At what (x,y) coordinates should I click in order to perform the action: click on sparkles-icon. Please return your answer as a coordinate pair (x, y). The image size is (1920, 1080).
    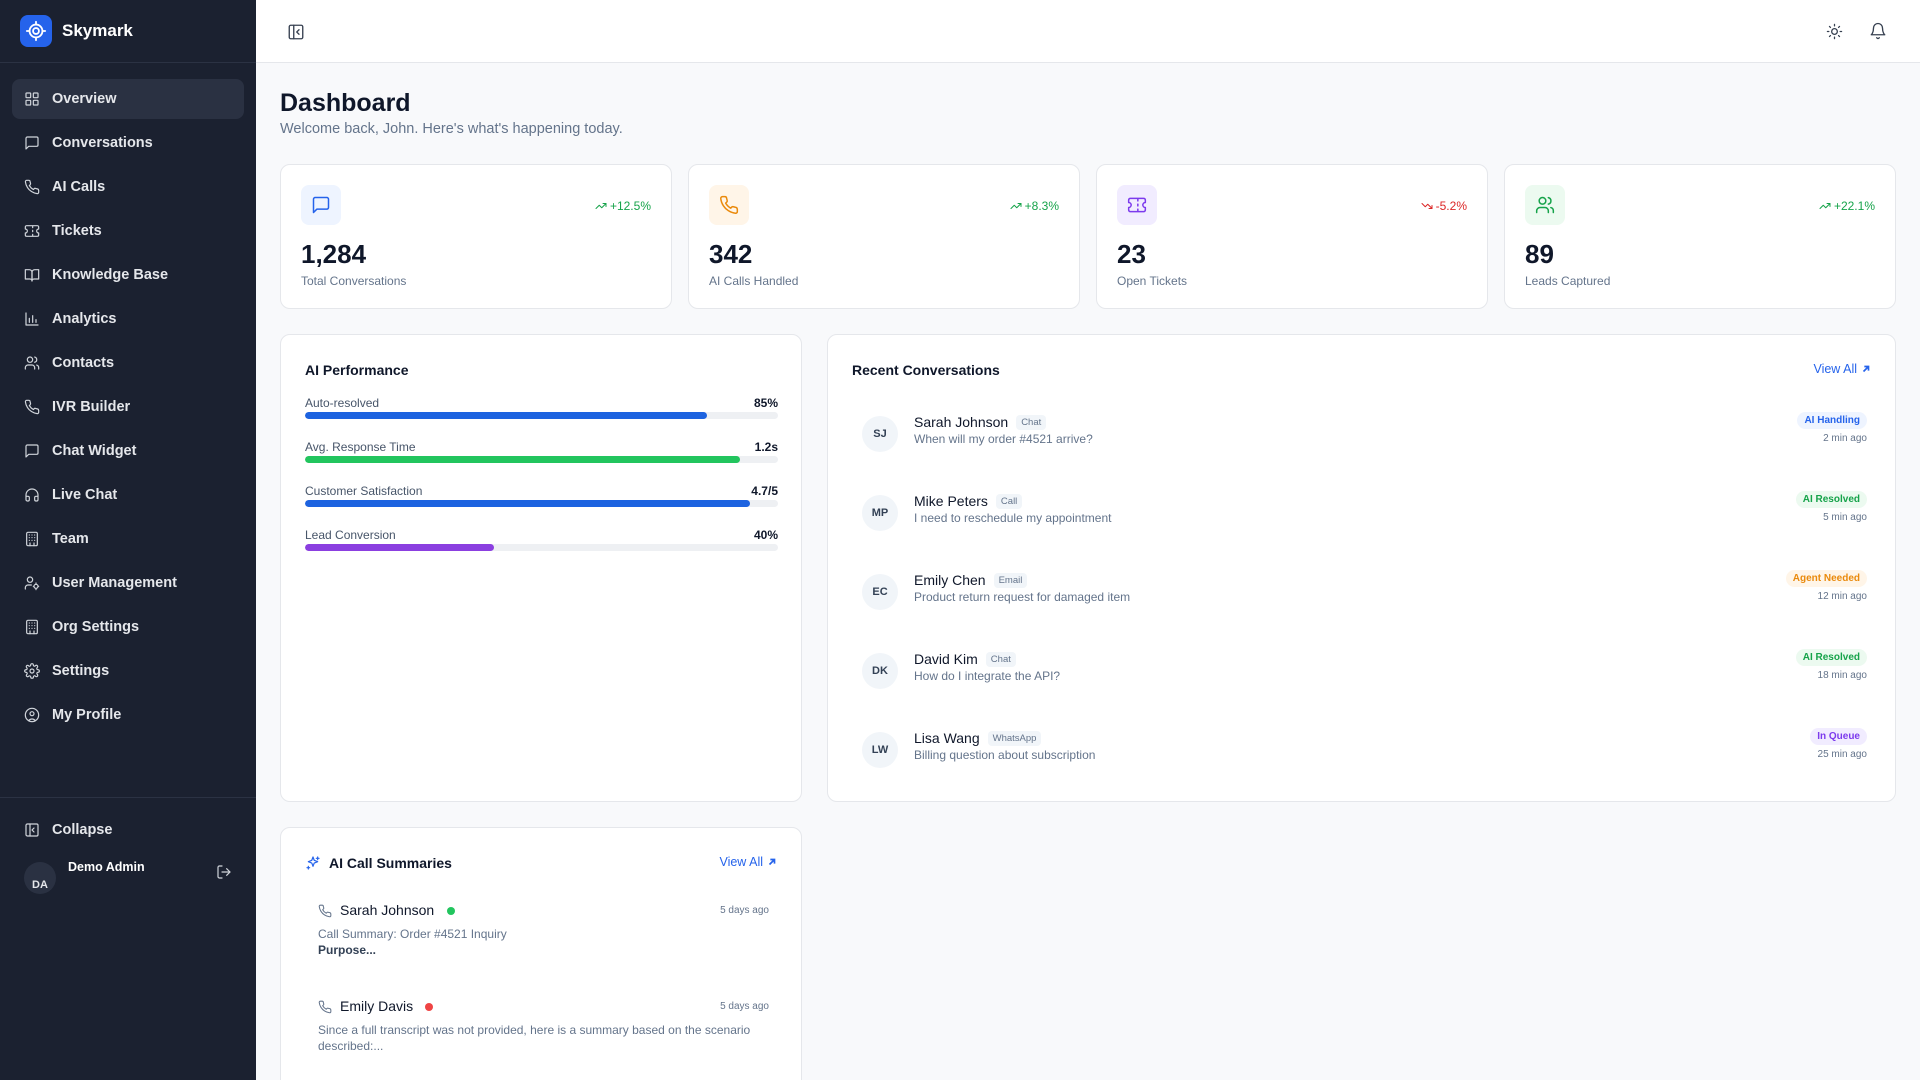
    Looking at the image, I should click on (313, 865).